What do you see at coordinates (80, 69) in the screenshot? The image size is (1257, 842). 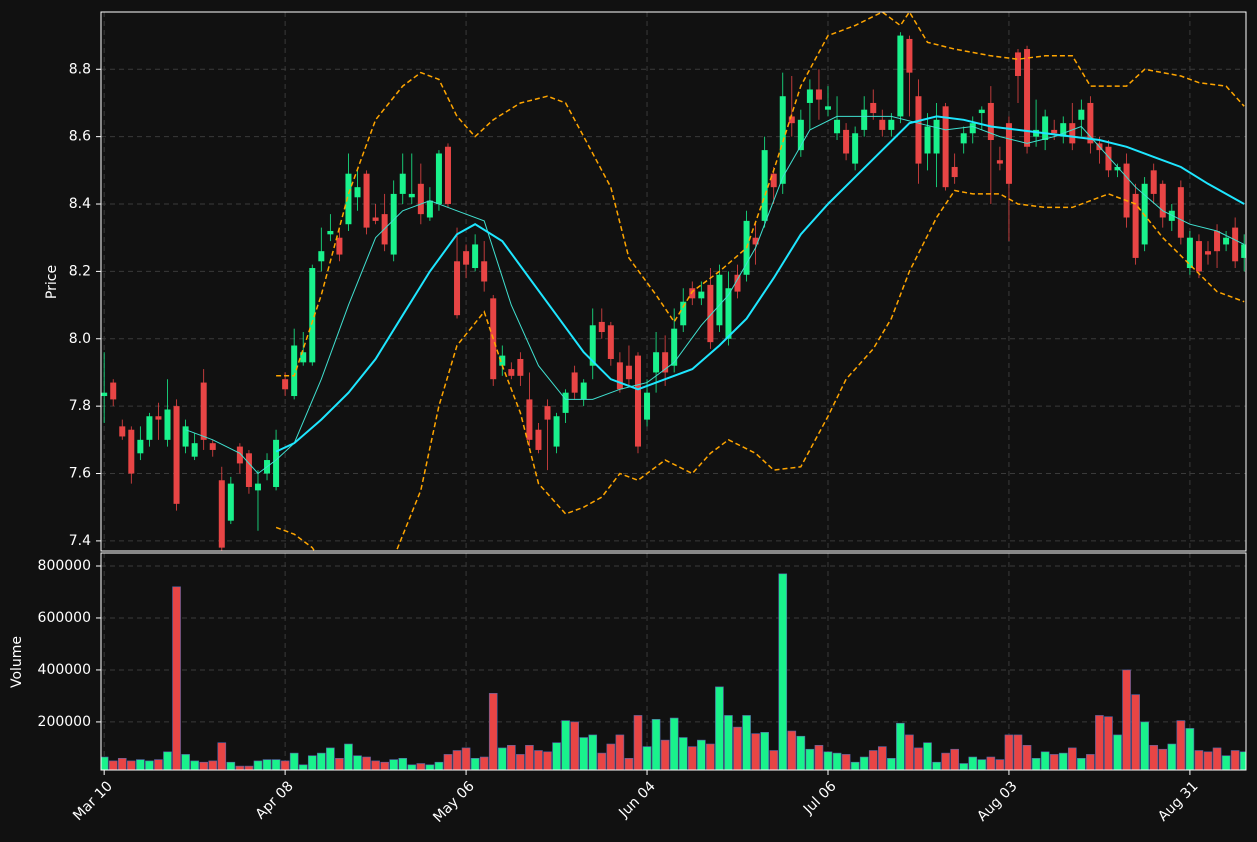 I see `y-tick-label: 8.8` at bounding box center [80, 69].